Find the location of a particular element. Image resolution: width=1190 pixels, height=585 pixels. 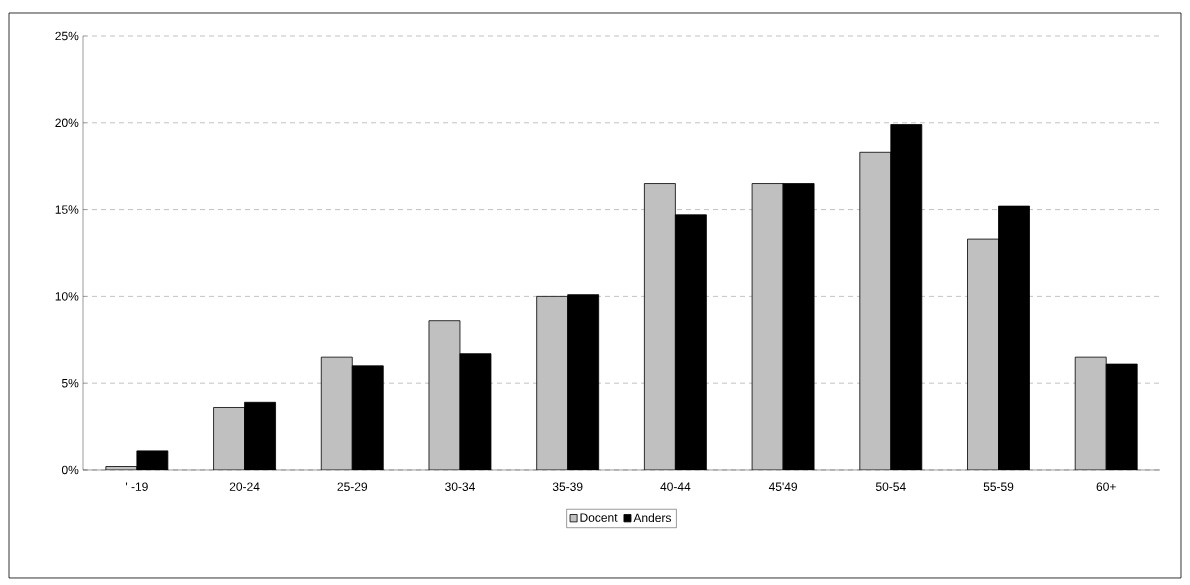

y-tick-label: 20% is located at coordinates (67, 123).